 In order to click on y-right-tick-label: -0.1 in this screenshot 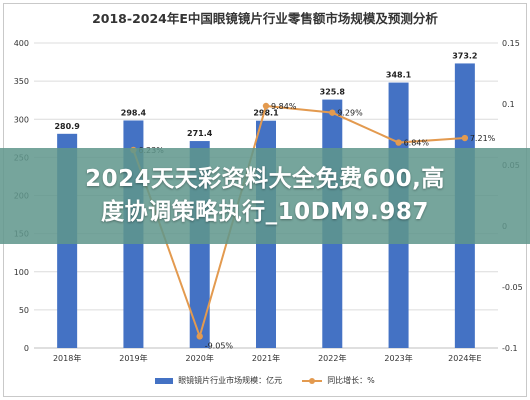, I will do `click(510, 348)`.